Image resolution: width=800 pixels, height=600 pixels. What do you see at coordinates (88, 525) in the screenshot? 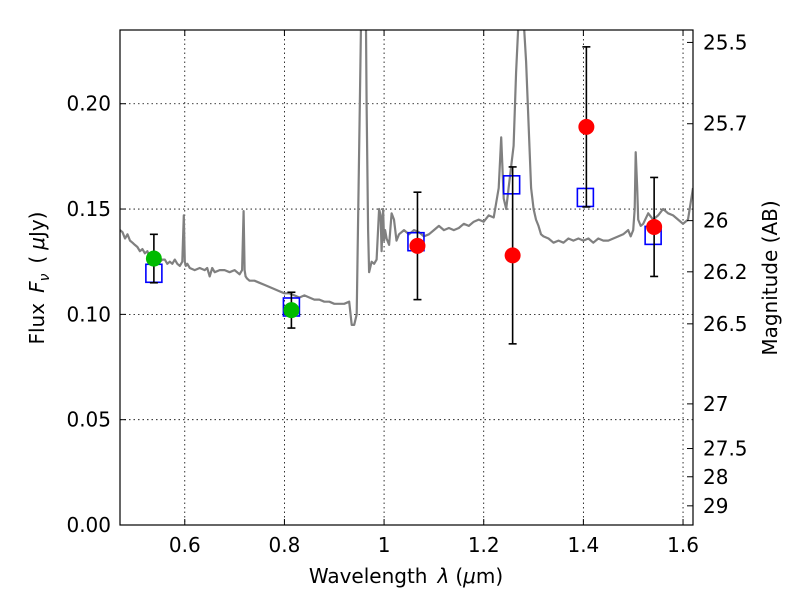
I see `y-tick-label: 0.00` at bounding box center [88, 525].